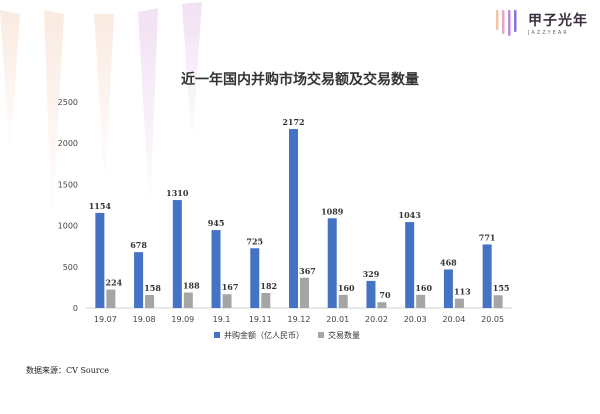 The height and width of the screenshot is (414, 600). Describe the element at coordinates (337, 319) in the screenshot. I see `x-tick-label: 20.01` at that location.